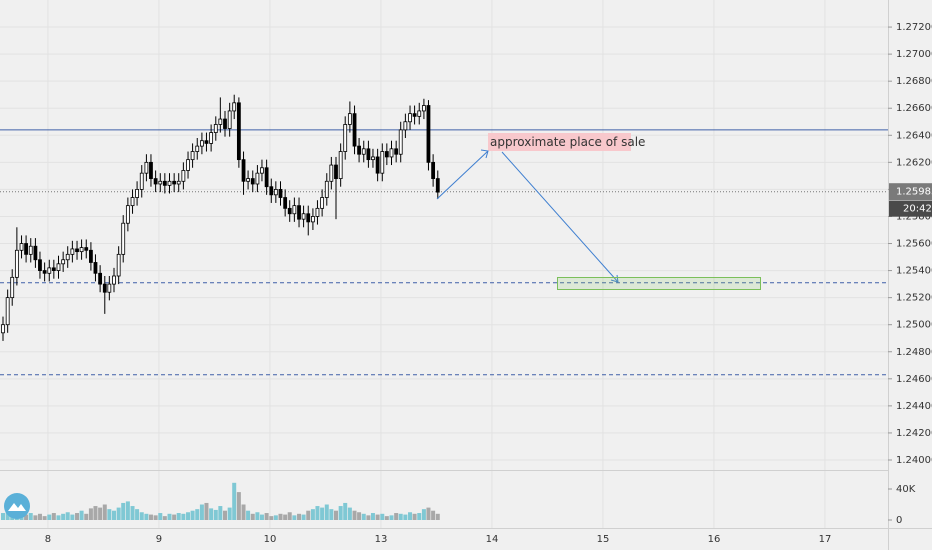 The image size is (932, 550). What do you see at coordinates (914, 216) in the screenshot?
I see `y-tick-label: 1.25800` at bounding box center [914, 216].